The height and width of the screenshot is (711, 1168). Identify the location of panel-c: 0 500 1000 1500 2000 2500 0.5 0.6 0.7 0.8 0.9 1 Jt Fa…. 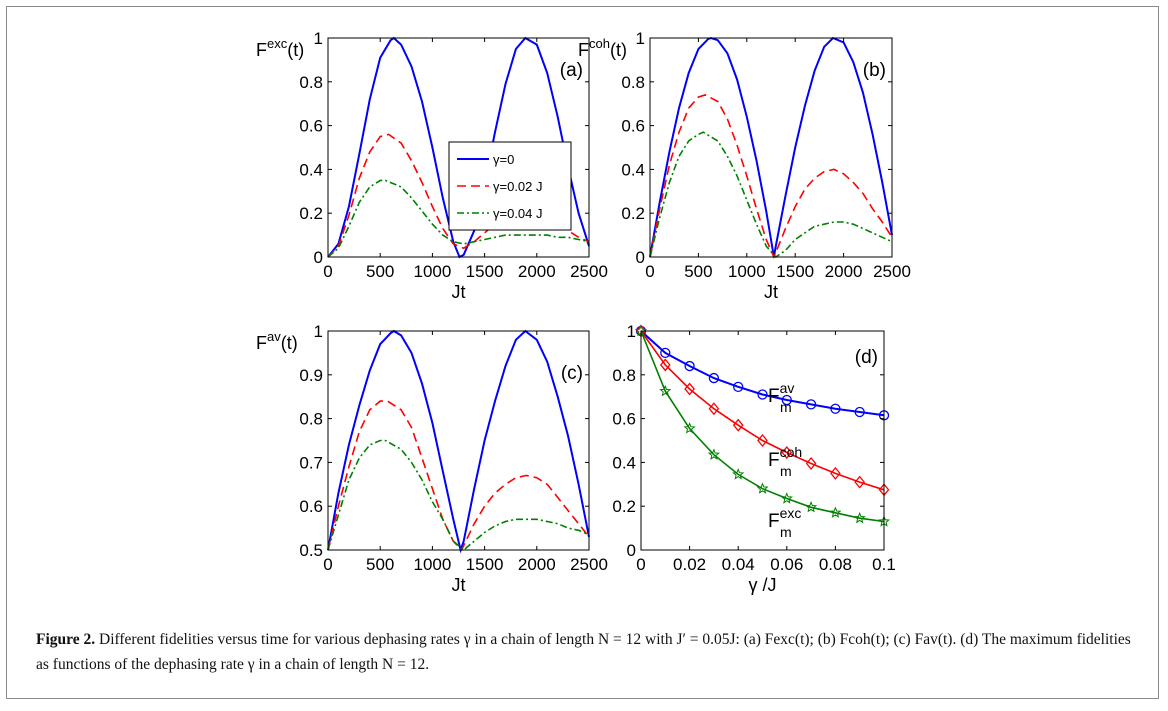
(432, 458).